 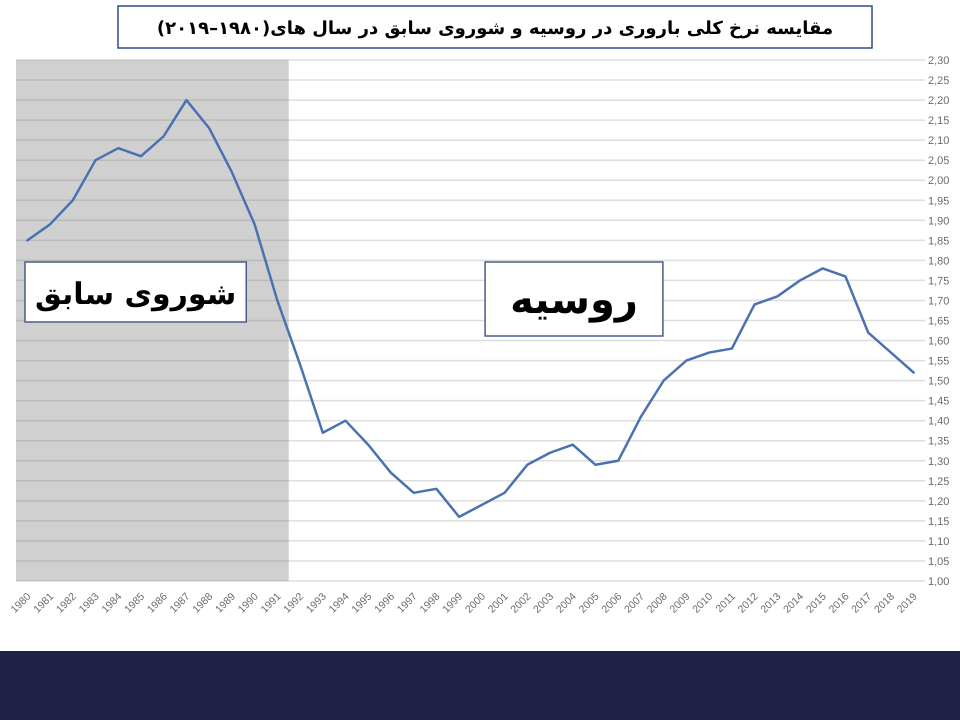 What do you see at coordinates (495, 28) in the screenshot?
I see `chart-title: مقایسه نرخ کلی باروری در روسیه و شوروی سابق در سال های(۱۹۸۰–۲۰۱۹)` at bounding box center [495, 28].